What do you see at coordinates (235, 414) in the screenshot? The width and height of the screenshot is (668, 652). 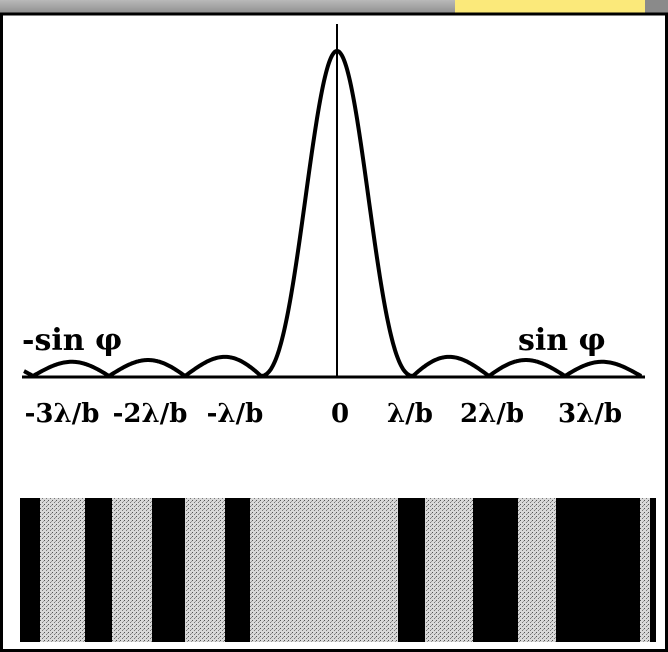 I see `tick-label: -λ/b` at bounding box center [235, 414].